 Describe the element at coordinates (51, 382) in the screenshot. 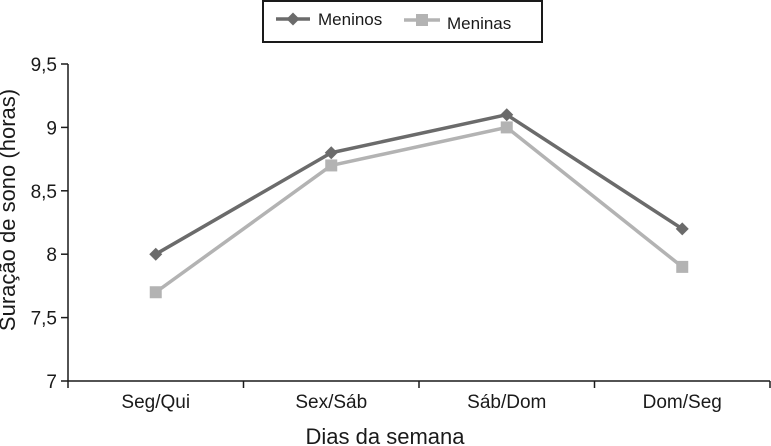

I see `y-tick-label: 7` at that location.